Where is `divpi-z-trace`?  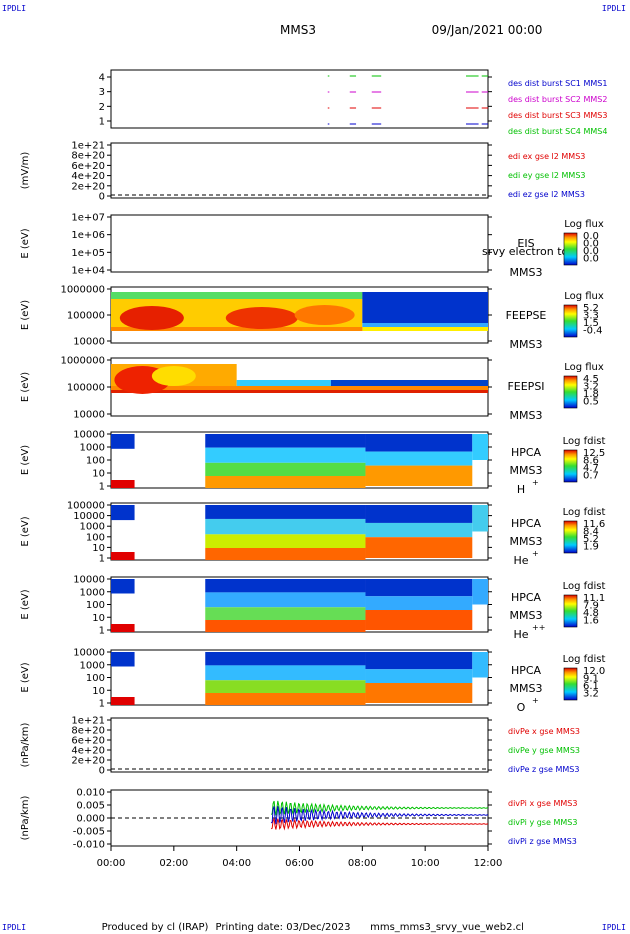
divpi-z-trace is located at coordinates (379, 815).